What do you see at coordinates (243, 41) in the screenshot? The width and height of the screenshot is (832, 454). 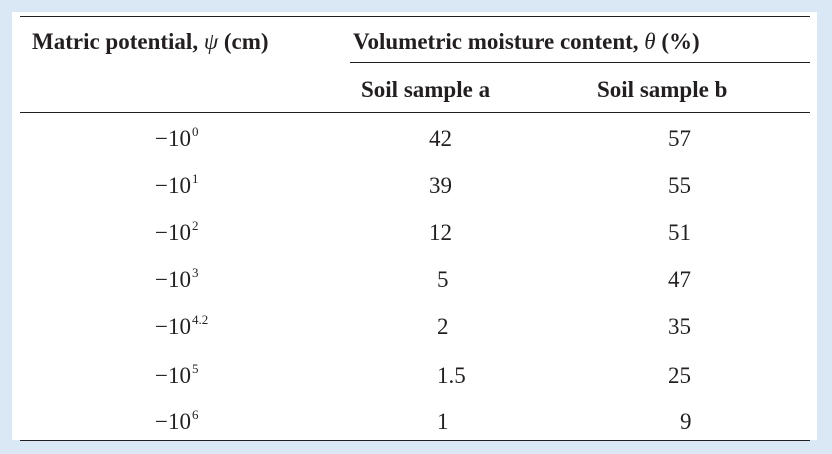 I see `matric-potential-unit: (cm)` at bounding box center [243, 41].